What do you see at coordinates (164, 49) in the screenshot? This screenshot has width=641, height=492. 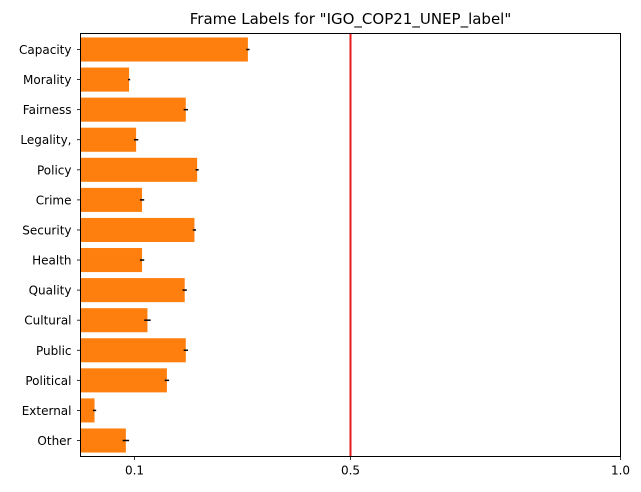 I see `bar-capacity` at bounding box center [164, 49].